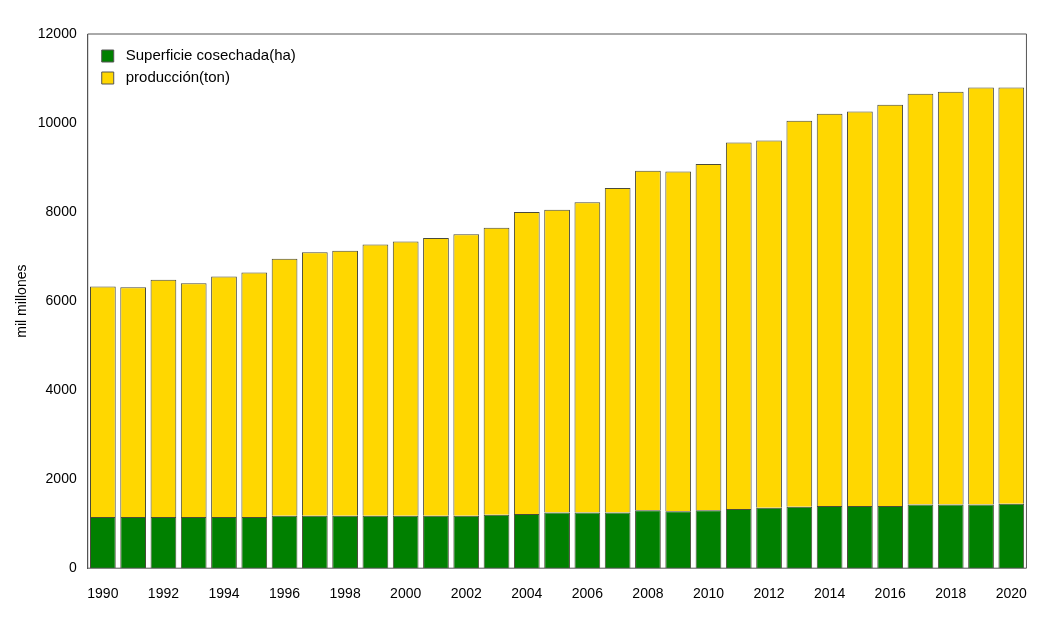 This screenshot has height=631, width=1045. I want to click on y-tick-label: 6000, so click(61, 299).